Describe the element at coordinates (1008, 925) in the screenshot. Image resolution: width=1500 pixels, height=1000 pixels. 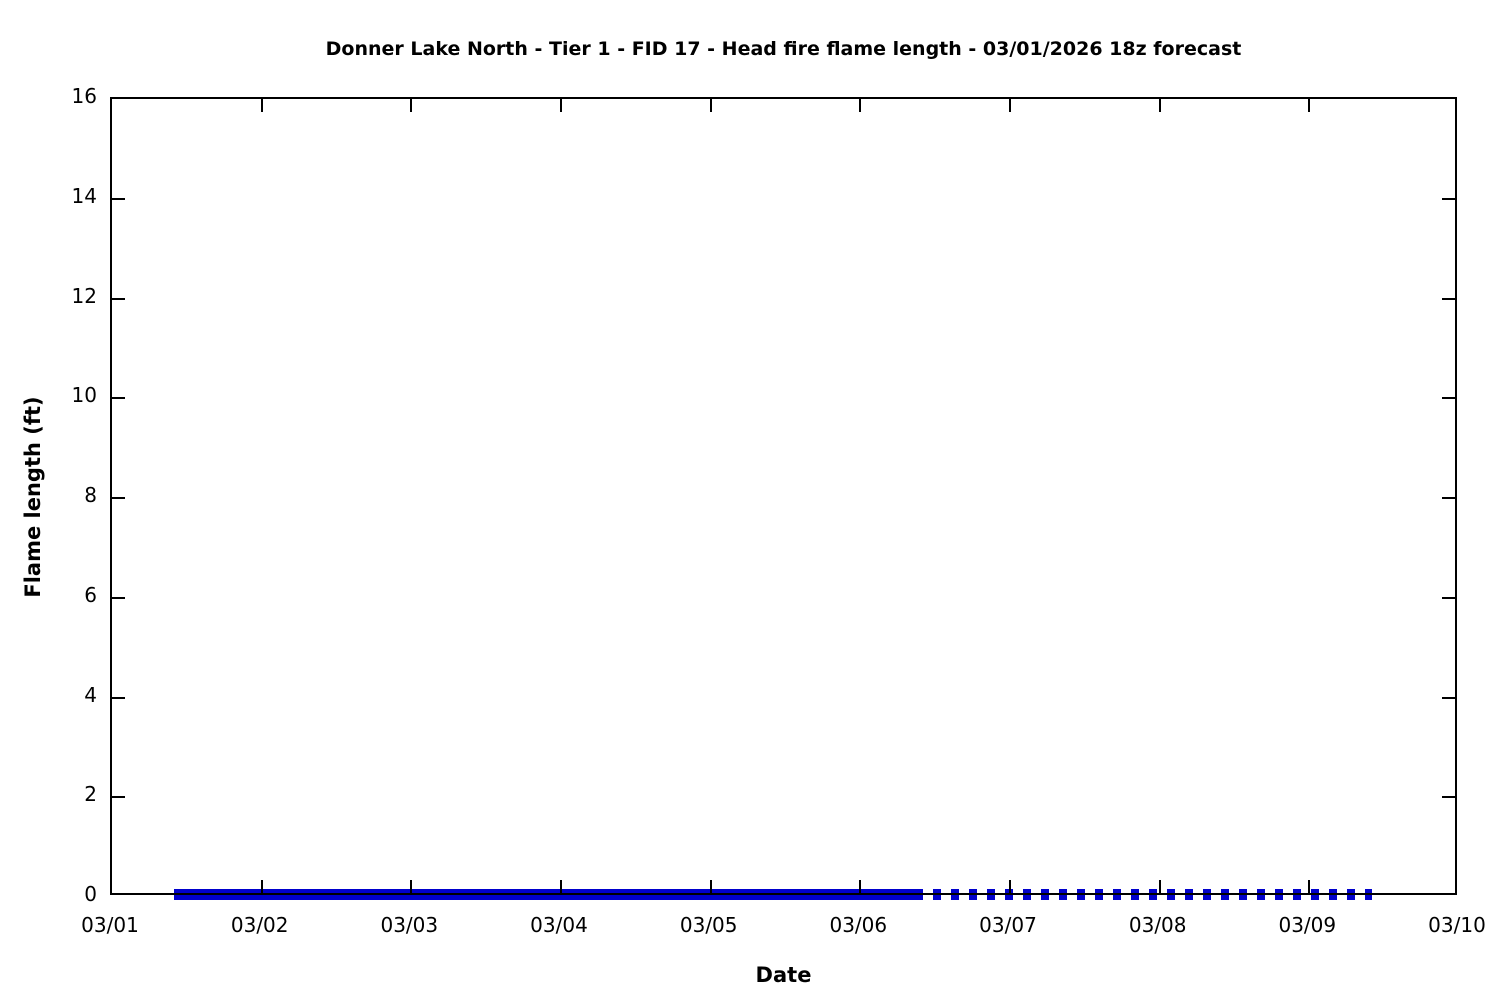
I see `x-tick-label: 03/07` at that location.